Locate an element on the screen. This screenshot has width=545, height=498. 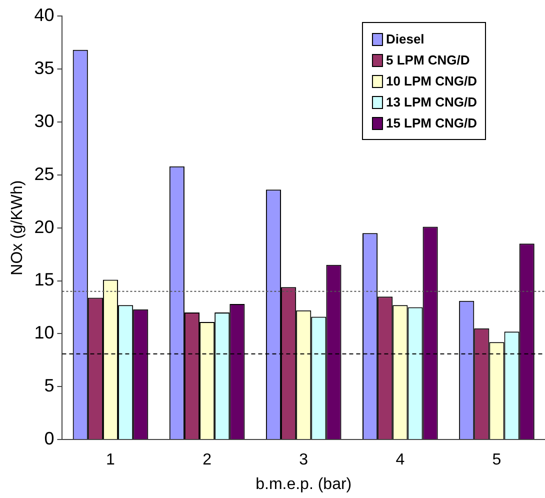
x-tick-label: 5 is located at coordinates (497, 460).